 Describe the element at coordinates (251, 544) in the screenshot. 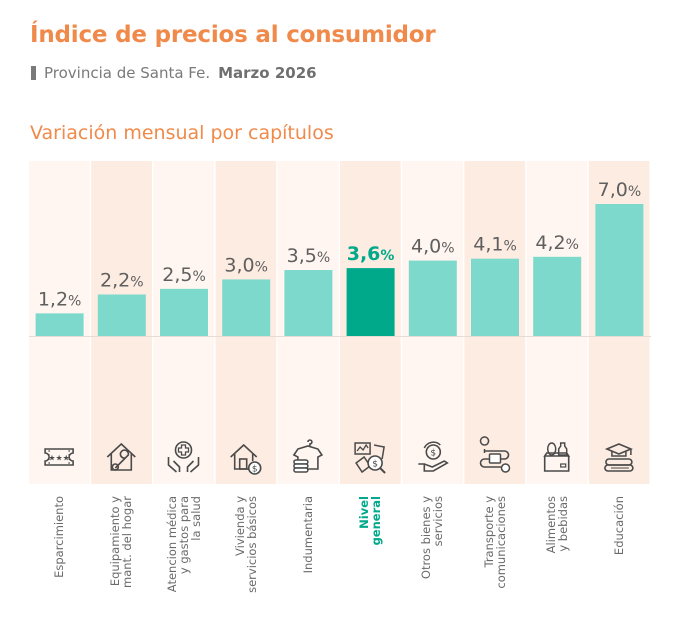

I see `category-label-line: servicios básicos` at that location.